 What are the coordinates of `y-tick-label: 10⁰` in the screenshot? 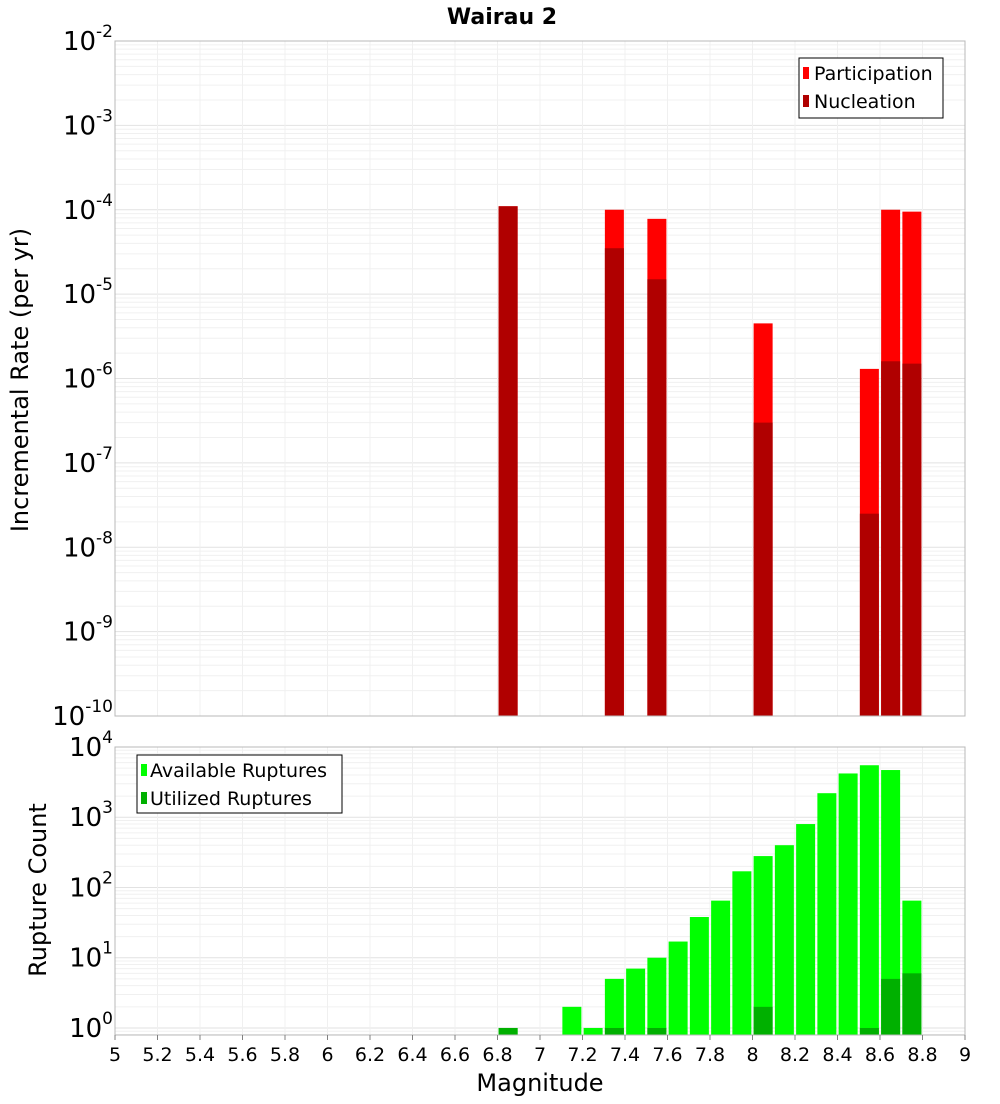 It's located at (91, 1026).